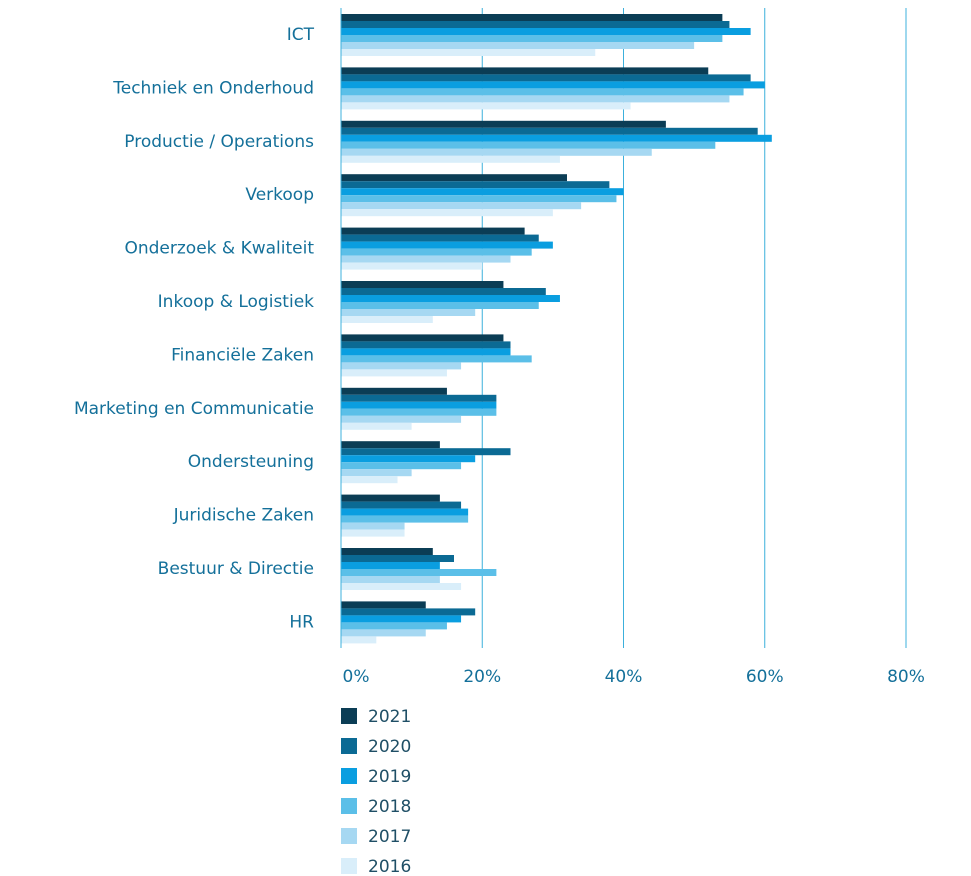  Describe the element at coordinates (301, 35) in the screenshot. I see `y-tick-label: ICT` at that location.